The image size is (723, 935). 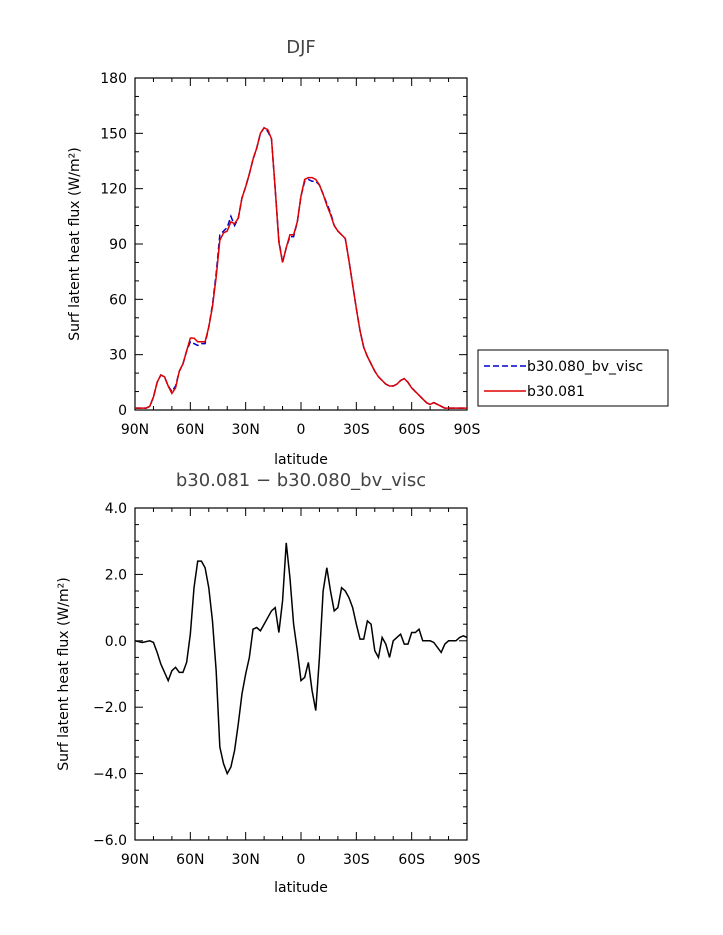 I want to click on top-x-axis-label: latitude, so click(x=301, y=460).